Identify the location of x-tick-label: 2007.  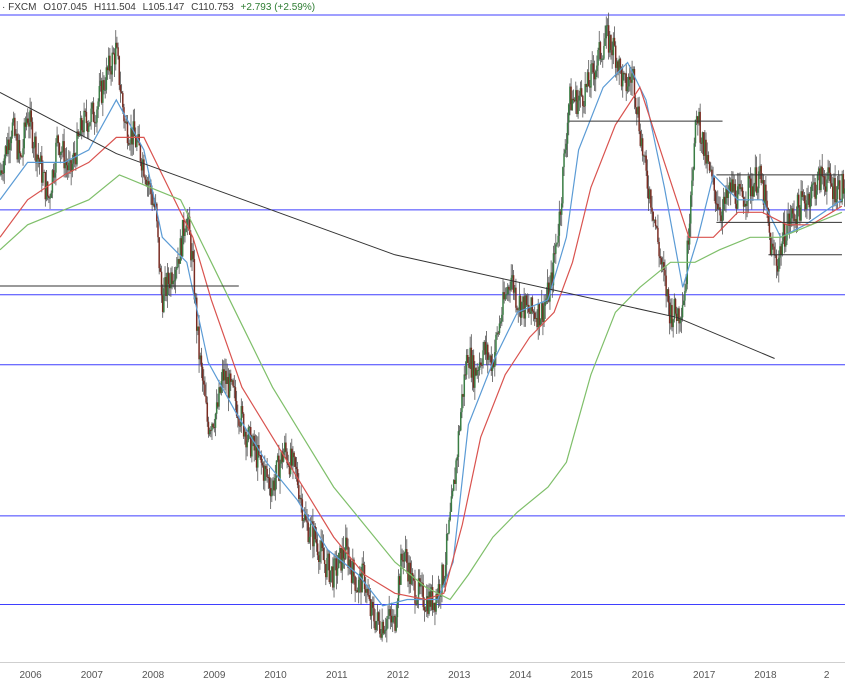
(92, 675).